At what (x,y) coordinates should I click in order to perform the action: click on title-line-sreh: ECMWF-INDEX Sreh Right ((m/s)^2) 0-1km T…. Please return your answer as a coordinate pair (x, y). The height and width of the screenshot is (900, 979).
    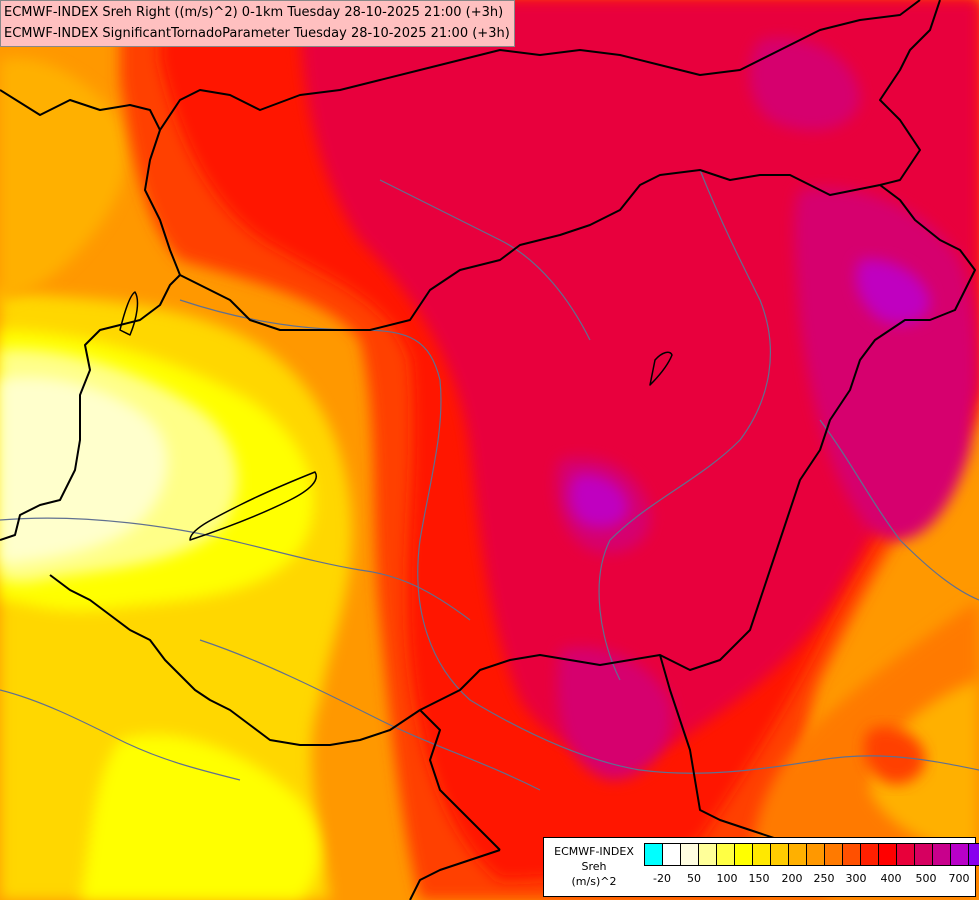
    Looking at the image, I should click on (254, 12).